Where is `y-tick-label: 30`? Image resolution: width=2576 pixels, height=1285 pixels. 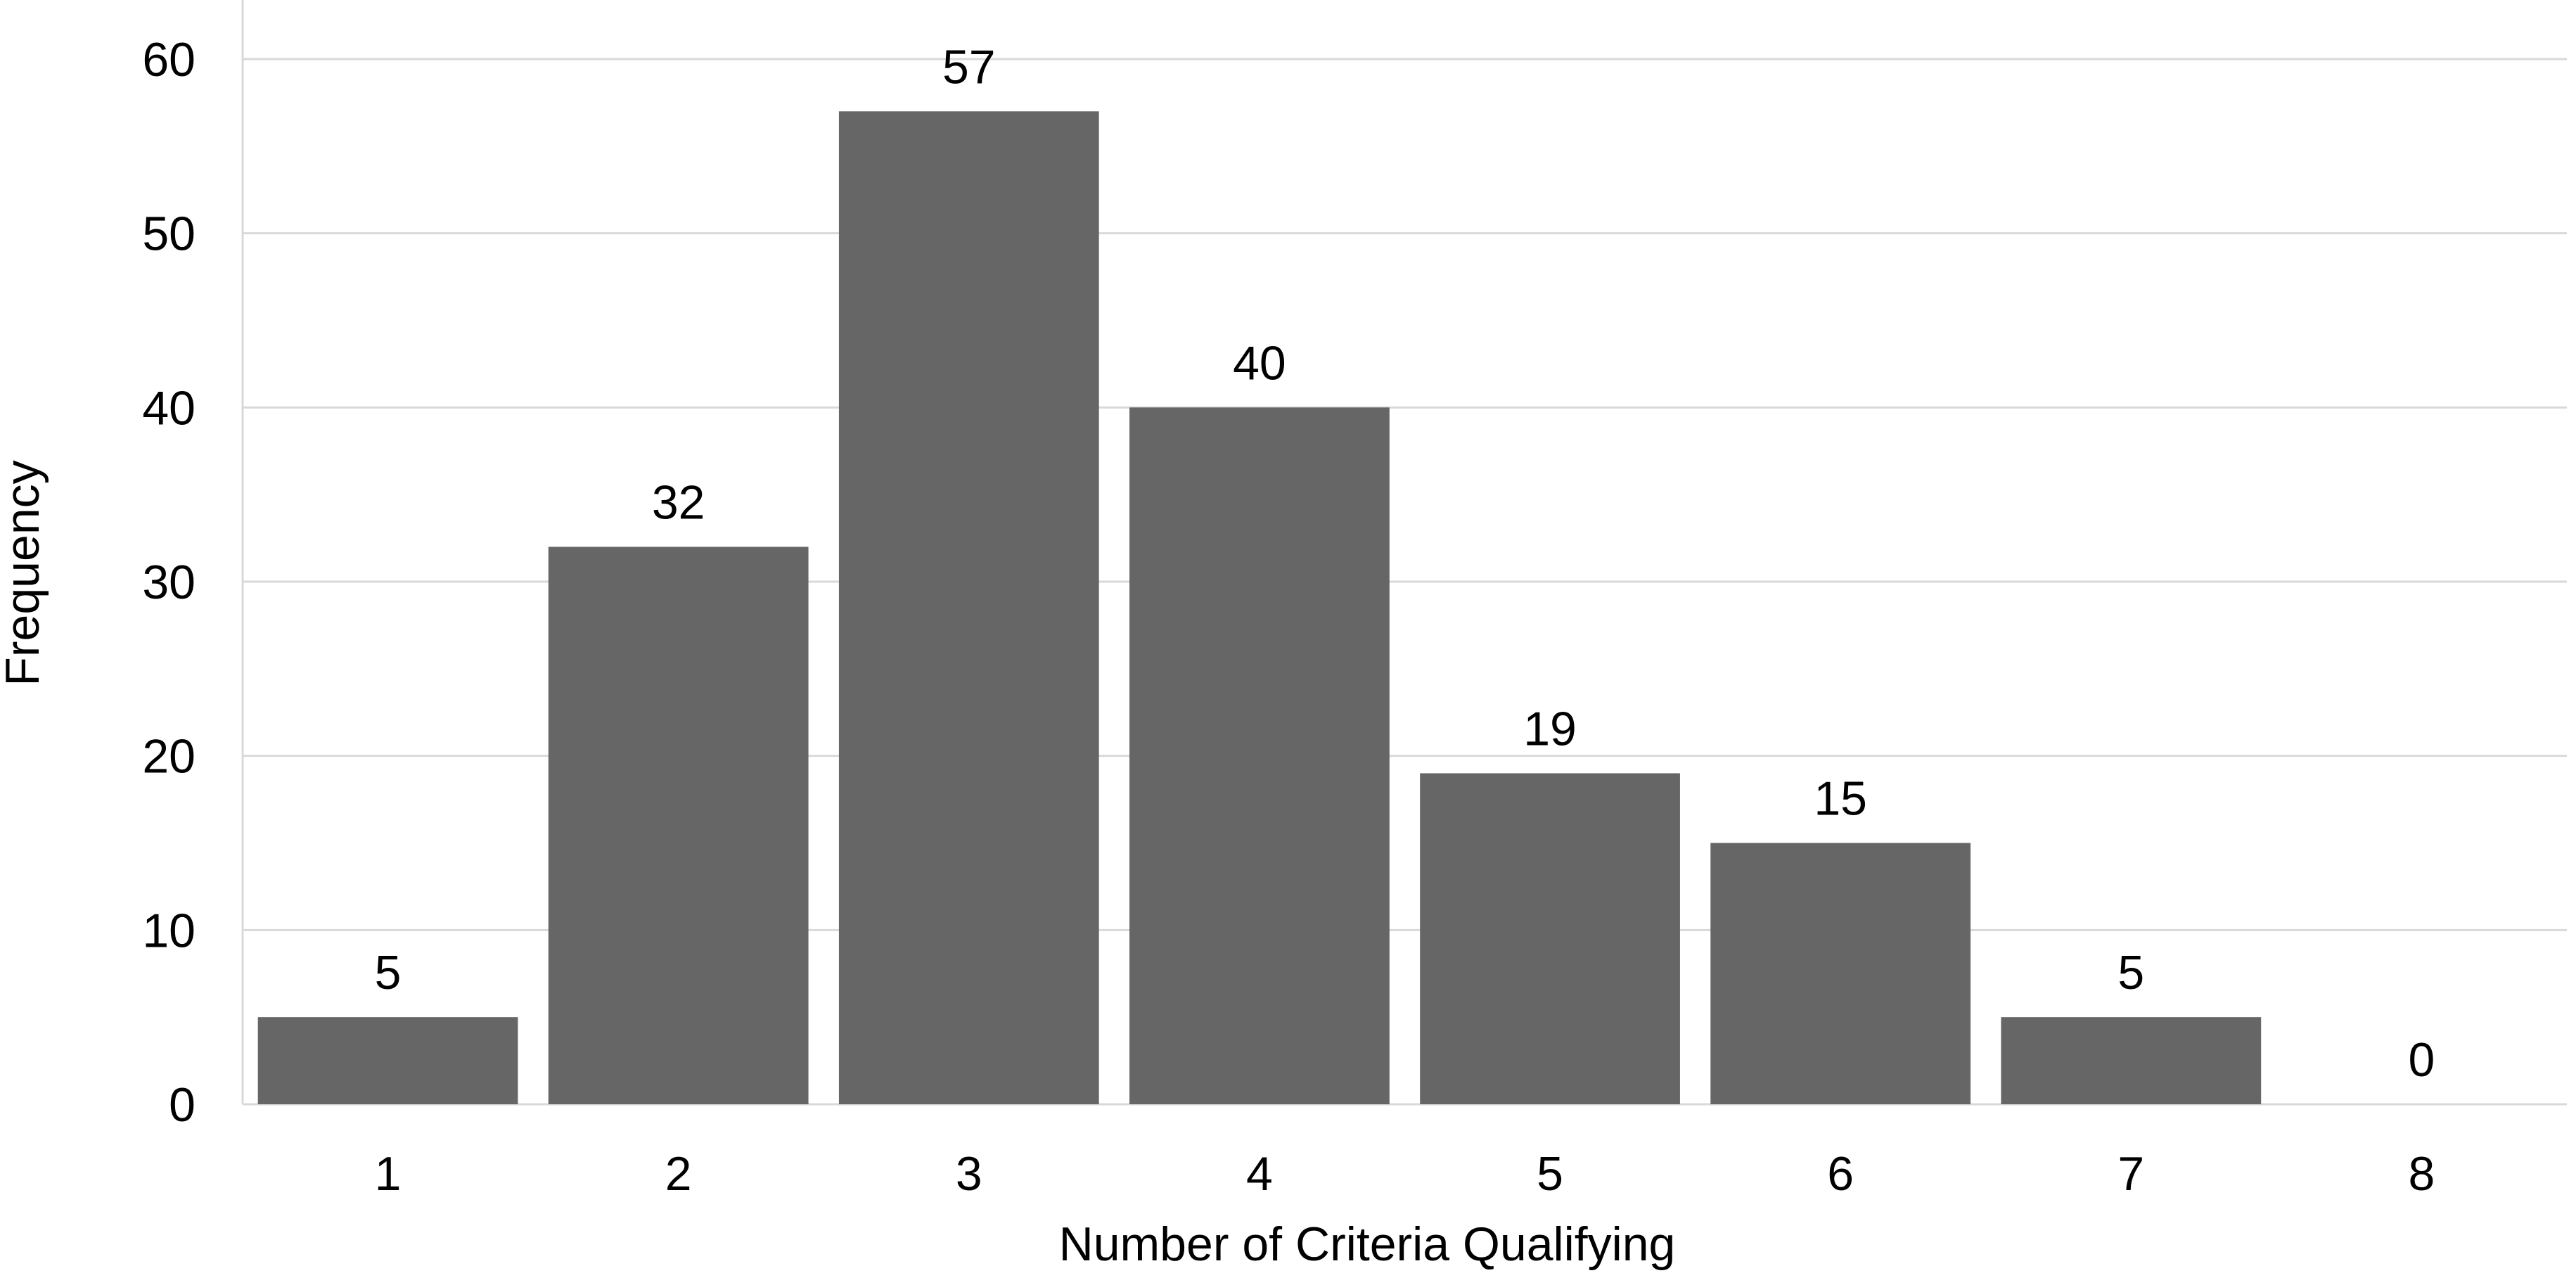 y-tick-label: 30 is located at coordinates (169, 582).